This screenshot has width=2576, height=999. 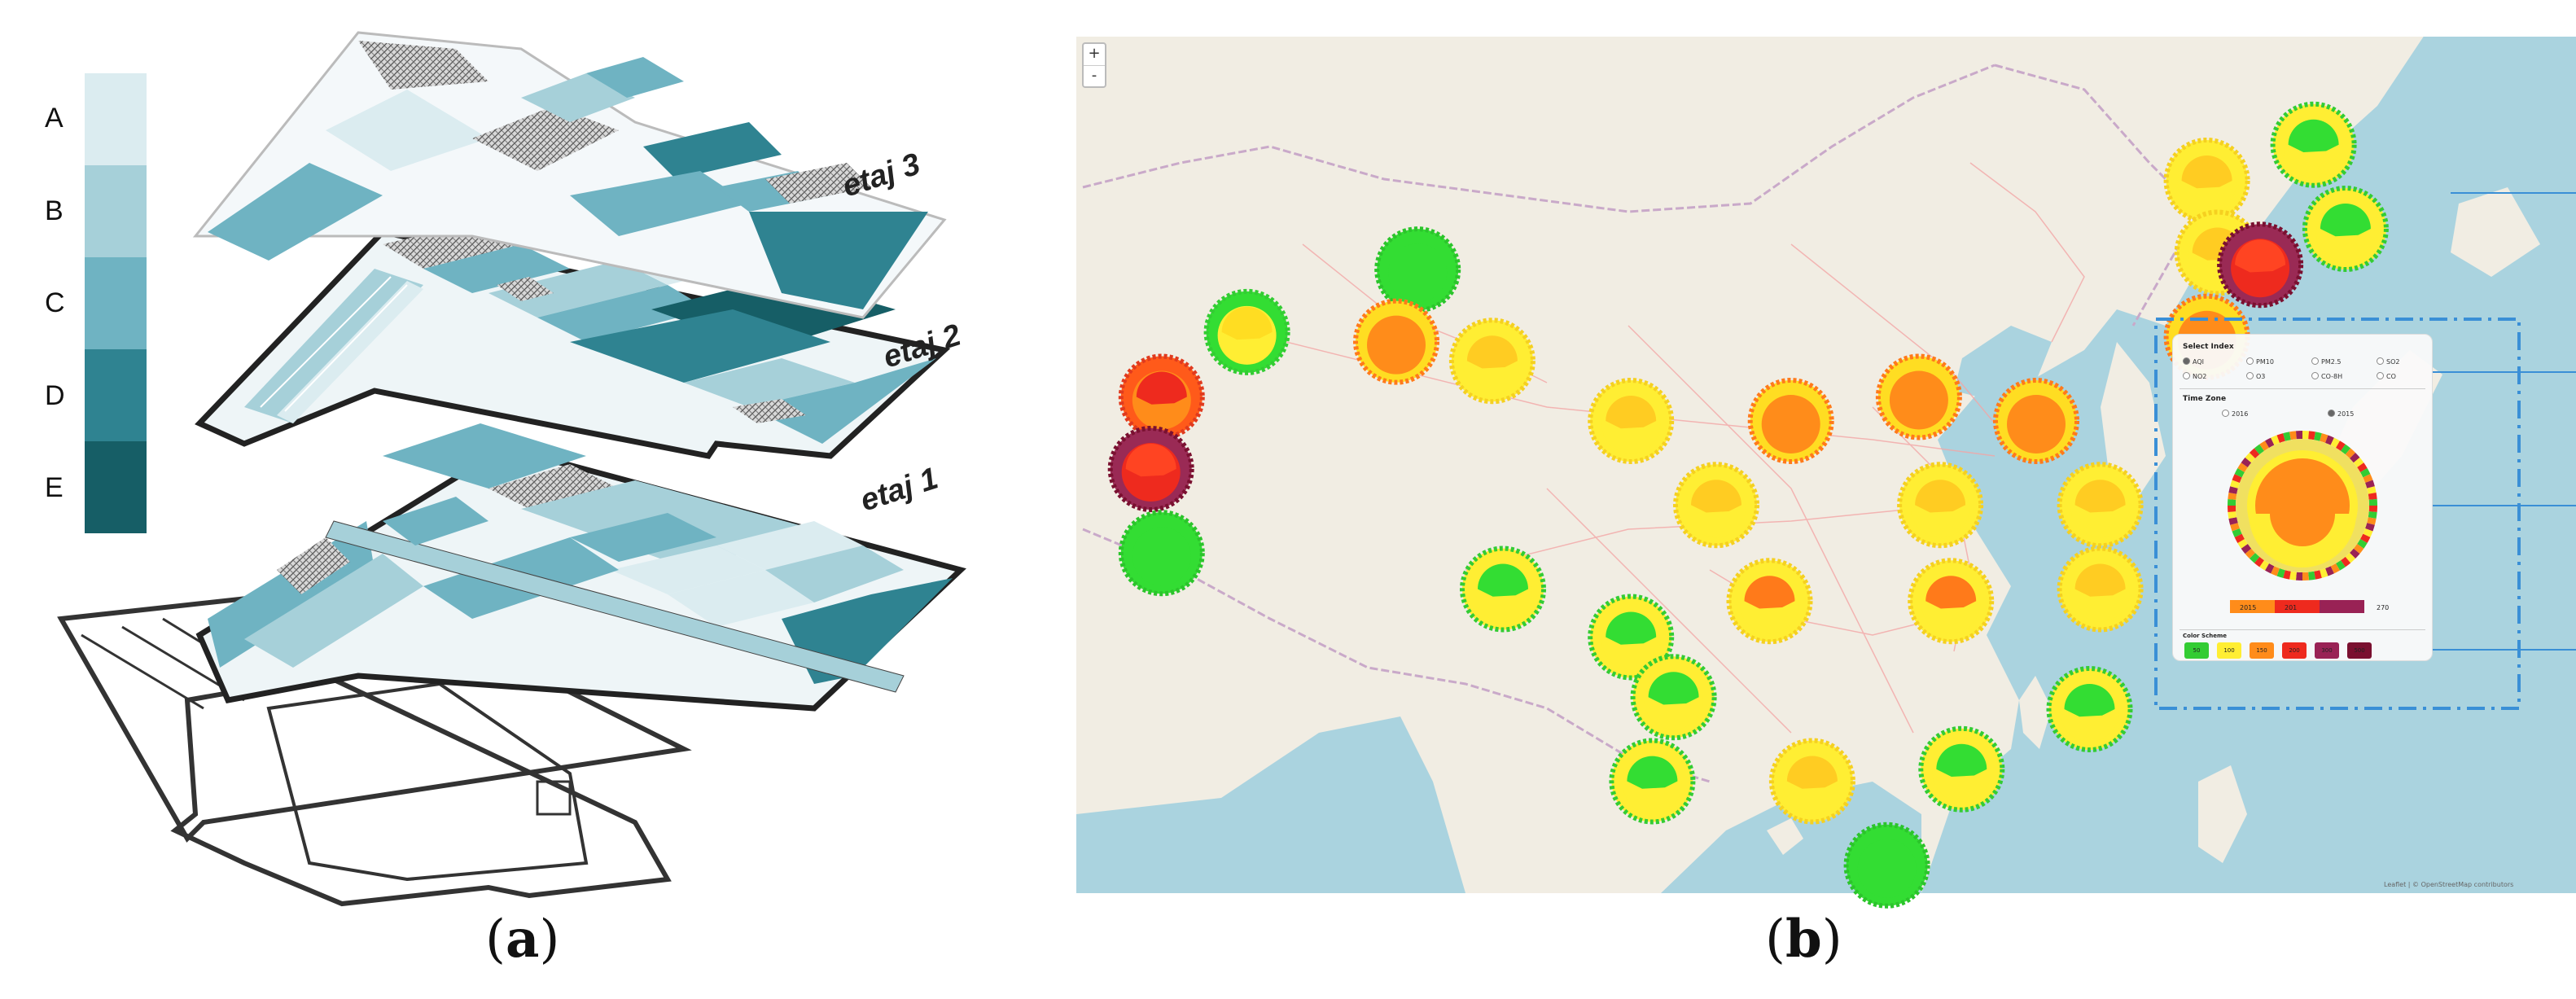 I want to click on color-scheme-box: 50, so click(x=2196, y=650).